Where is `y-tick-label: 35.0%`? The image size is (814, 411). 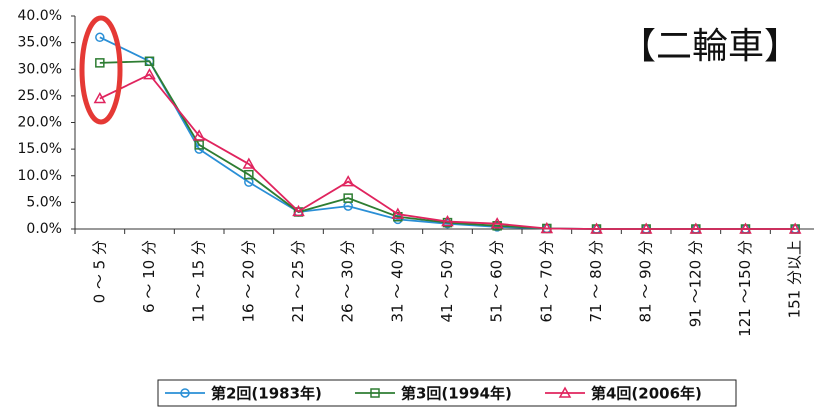
y-tick-label: 35.0% is located at coordinates (40, 43).